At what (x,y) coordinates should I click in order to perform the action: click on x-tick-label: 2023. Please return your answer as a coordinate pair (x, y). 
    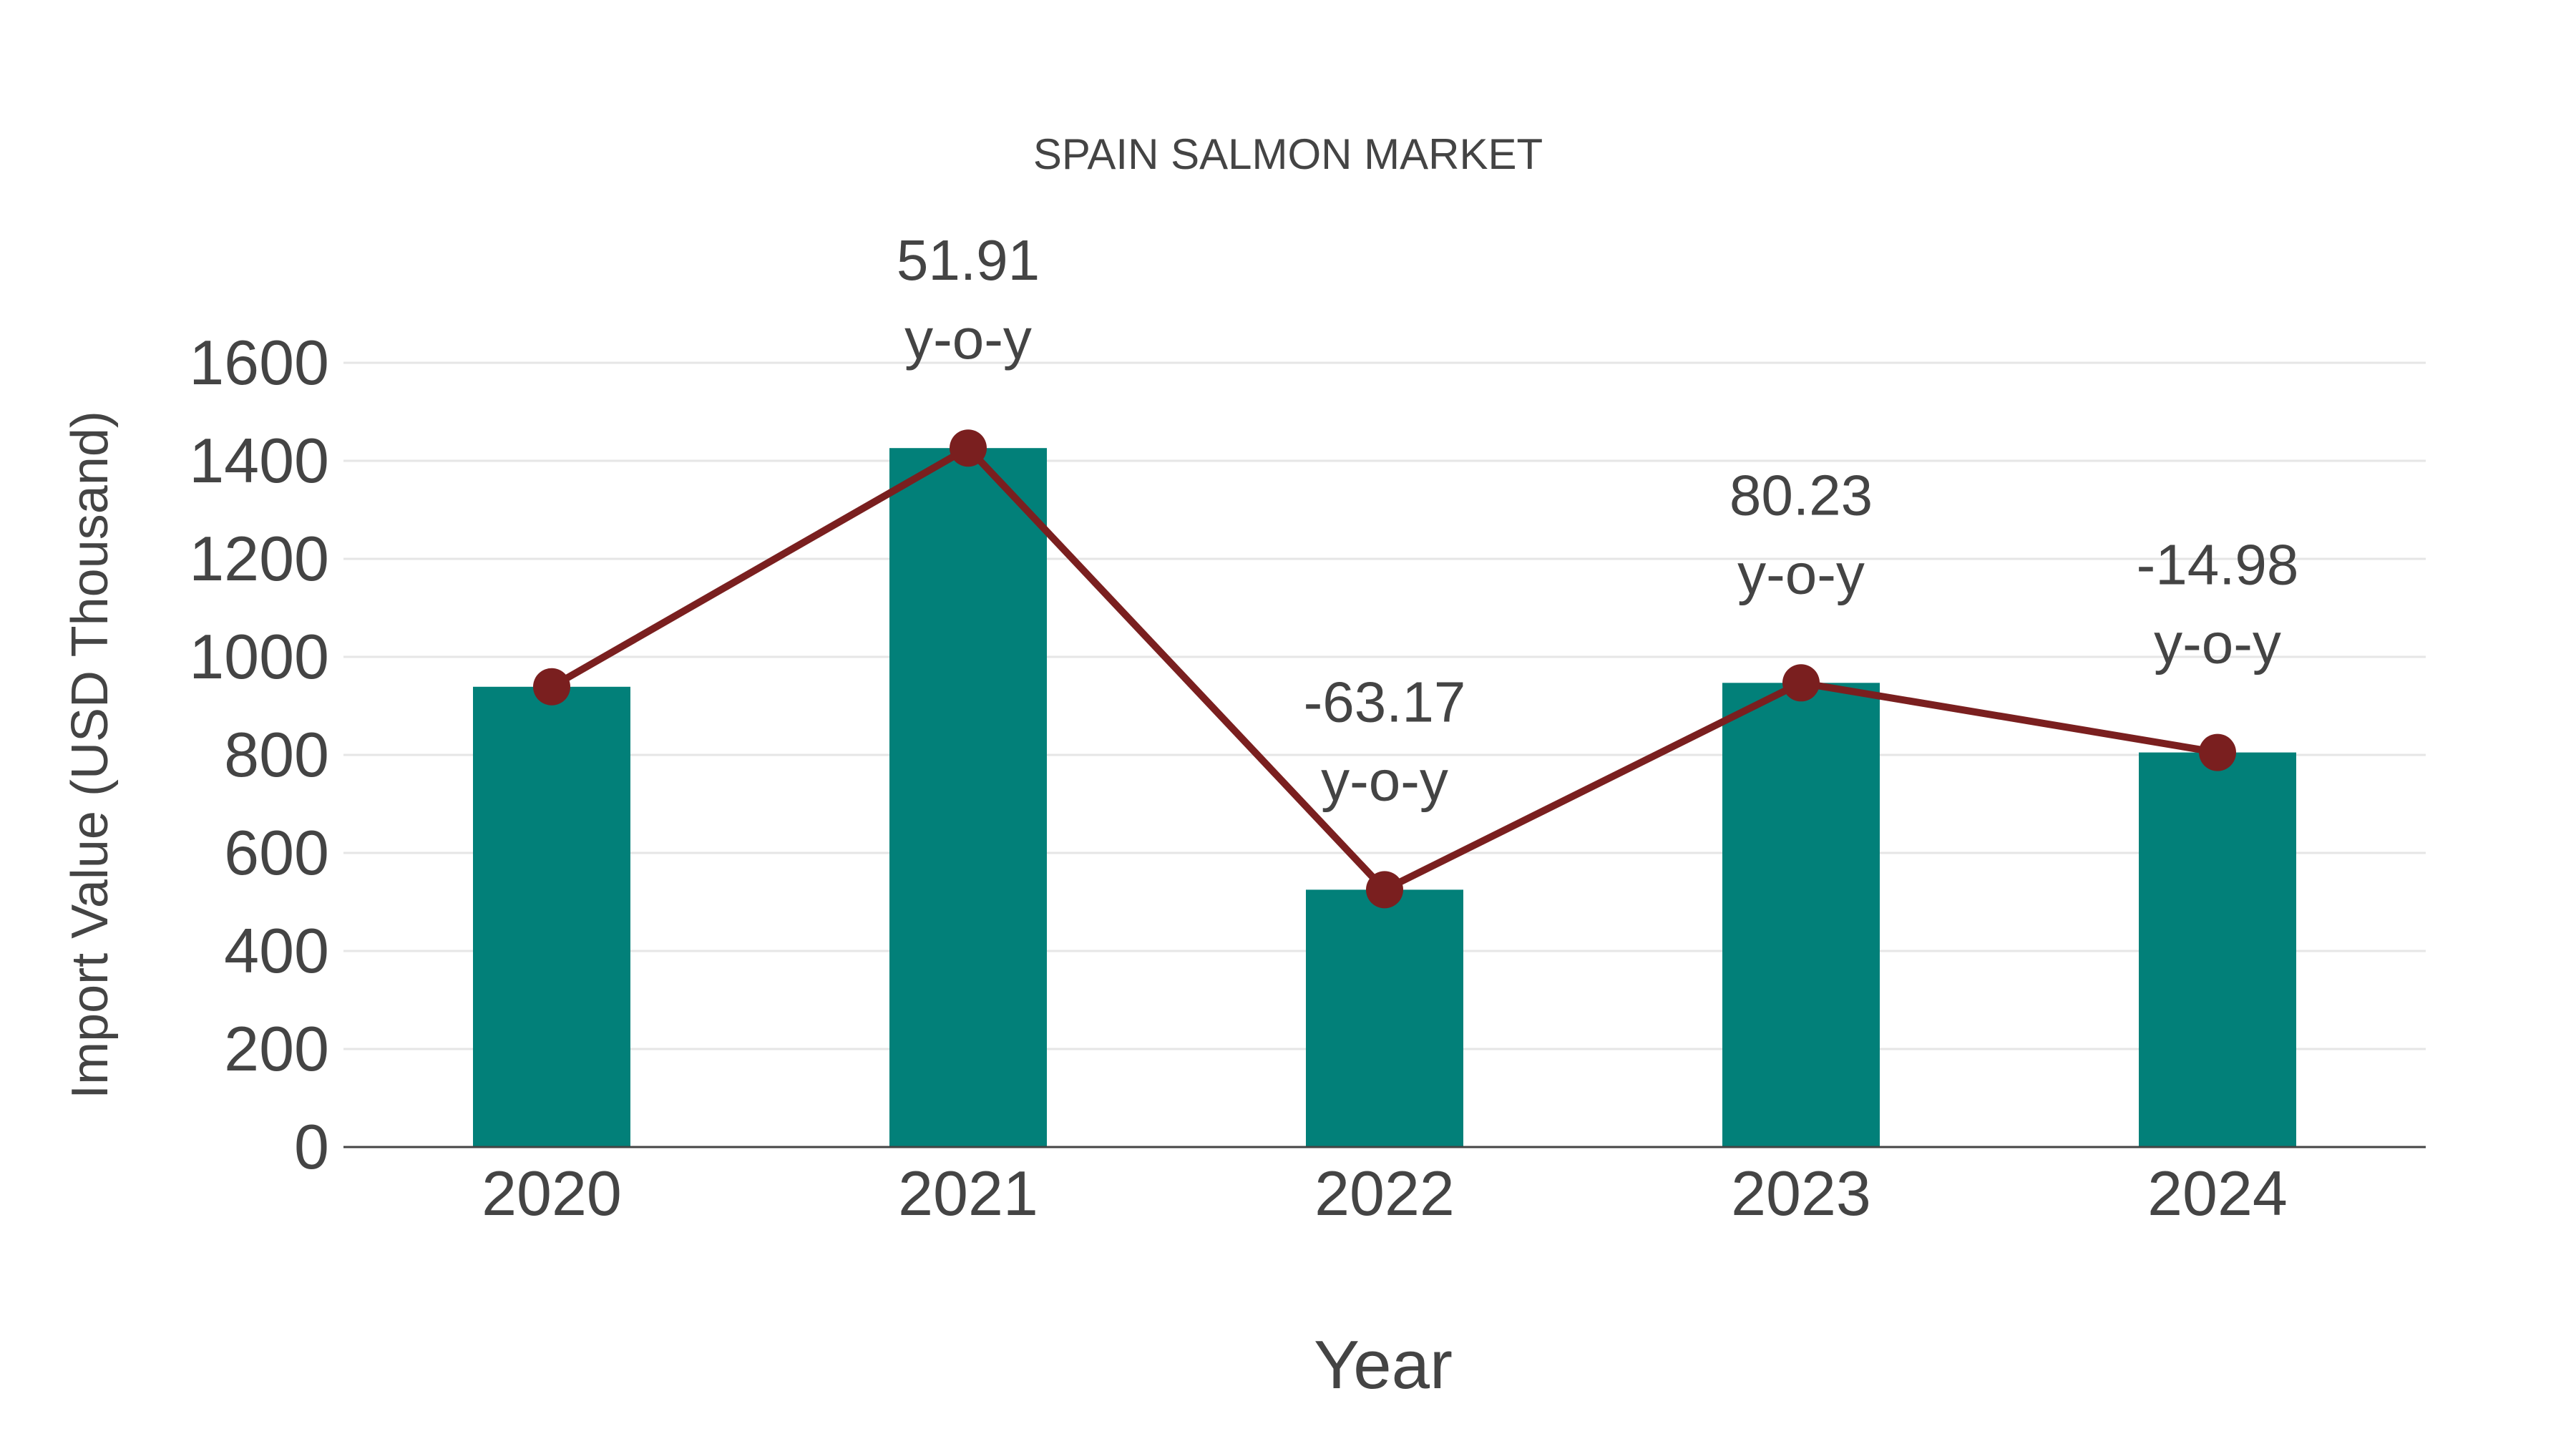
    Looking at the image, I should click on (1801, 1193).